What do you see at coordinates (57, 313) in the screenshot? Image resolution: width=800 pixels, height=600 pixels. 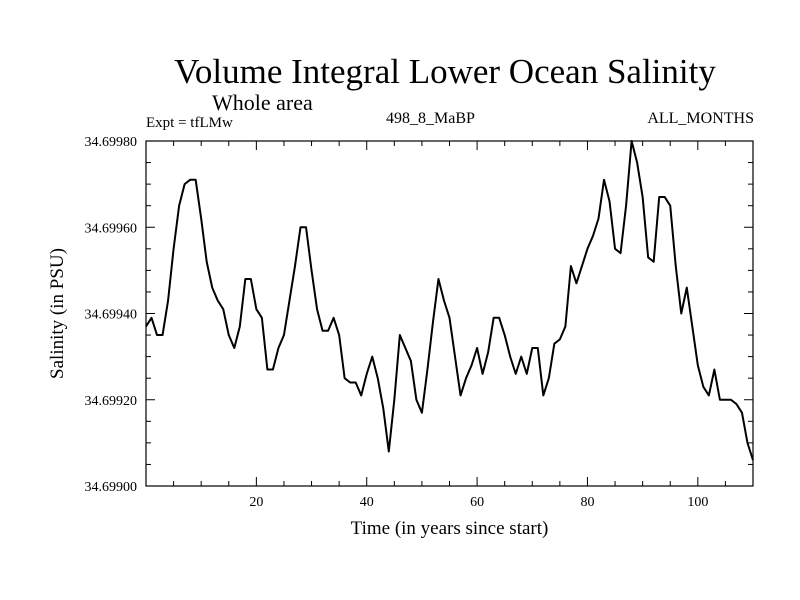 I see `y-axis-label: Salinity (in PSU)` at bounding box center [57, 313].